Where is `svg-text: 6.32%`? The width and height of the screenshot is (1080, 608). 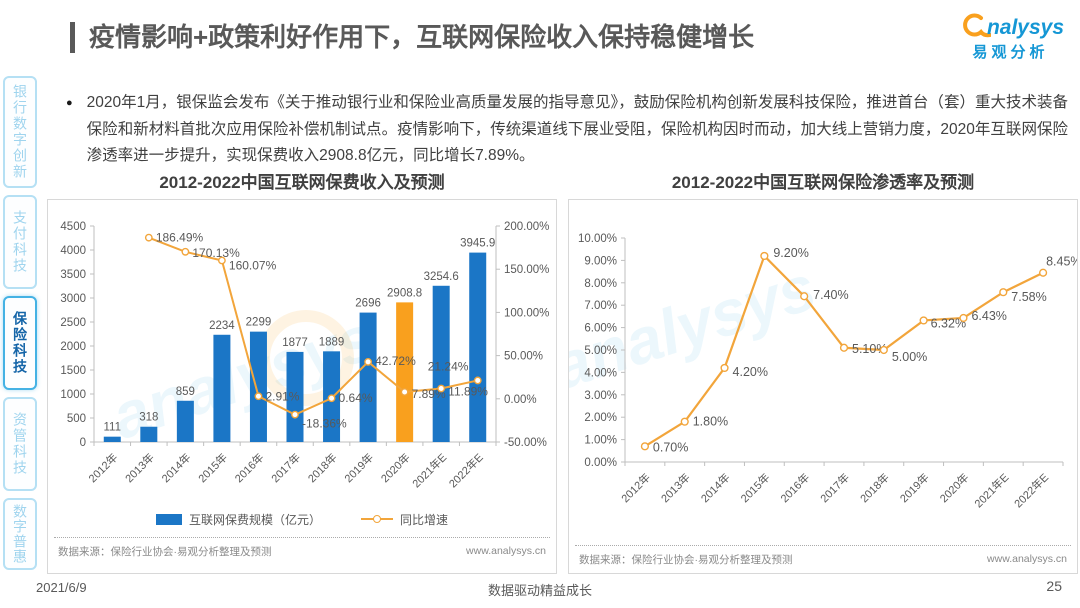 svg-text: 6.32% is located at coordinates (948, 323).